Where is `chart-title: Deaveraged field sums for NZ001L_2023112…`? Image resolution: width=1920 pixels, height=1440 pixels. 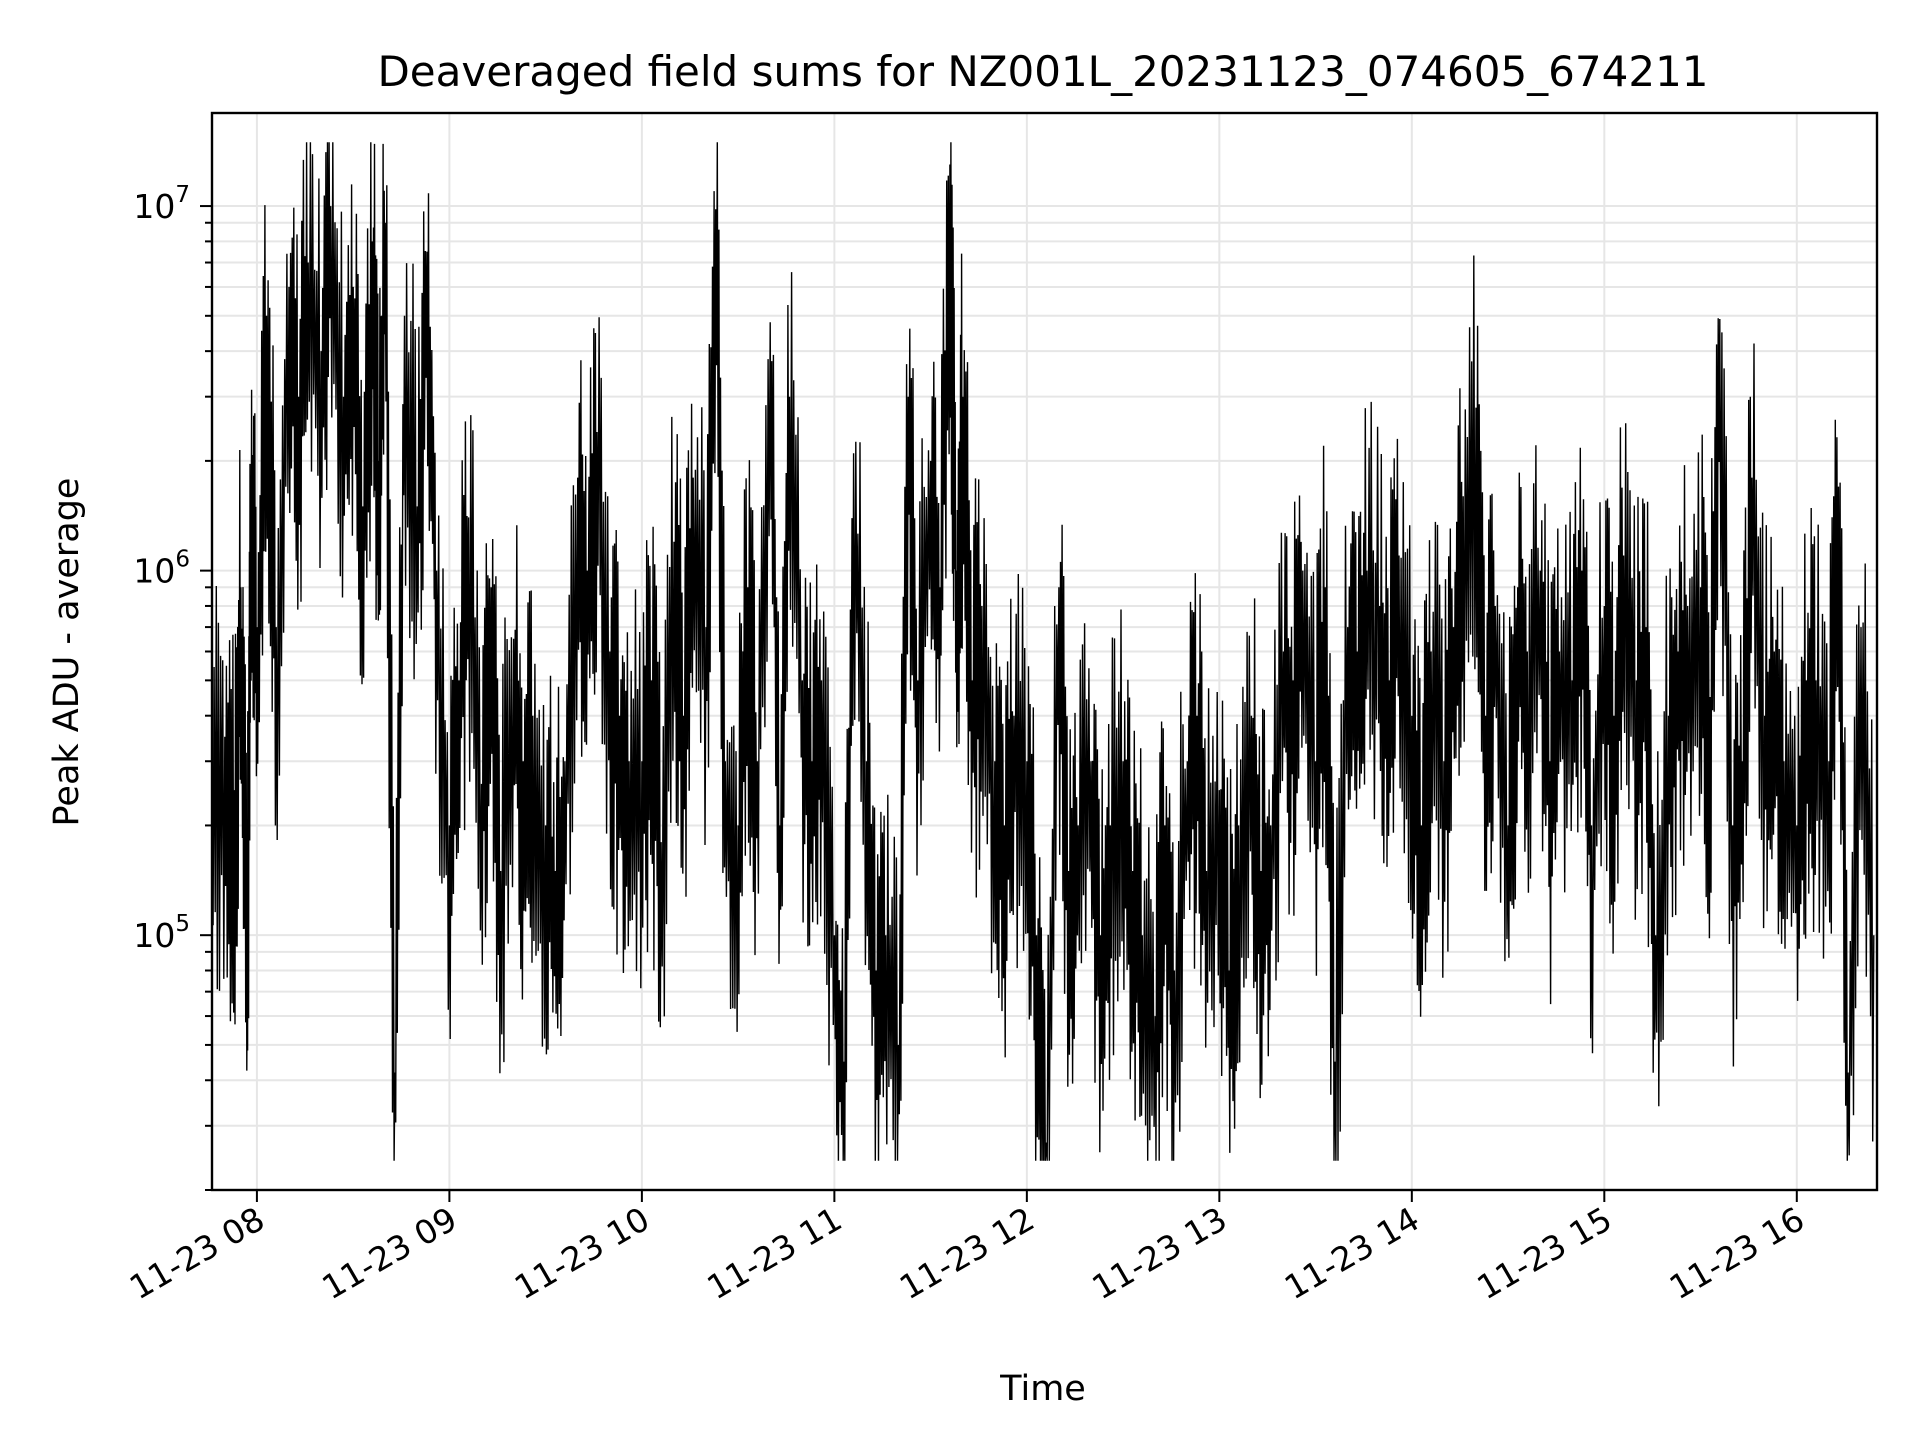 chart-title: Deaveraged field sums for NZ001L_2023112… is located at coordinates (1042, 71).